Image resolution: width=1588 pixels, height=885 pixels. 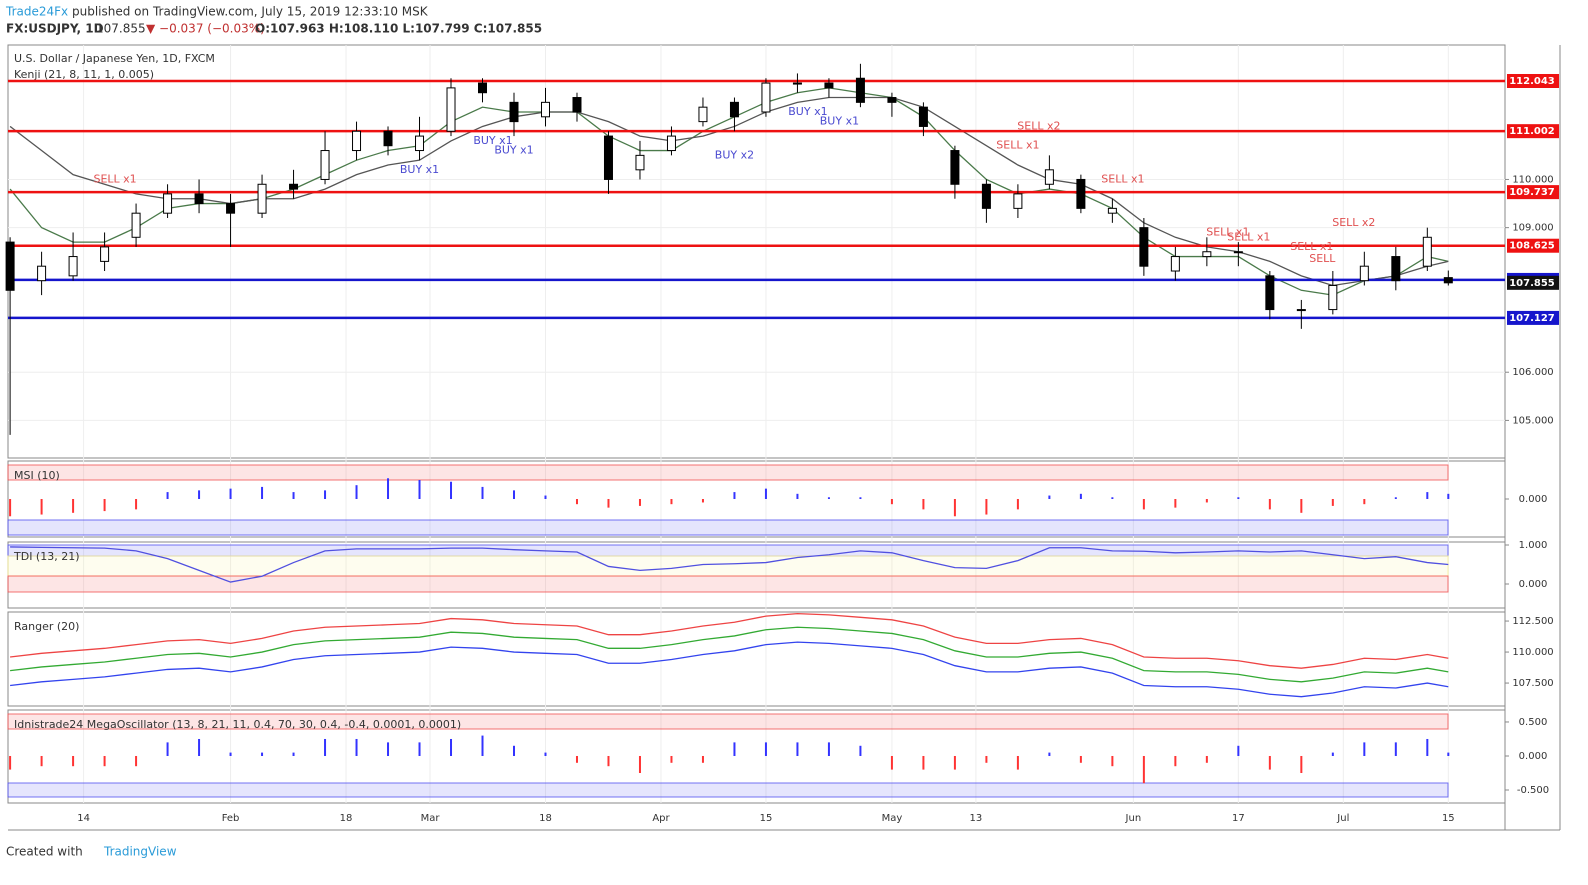 What do you see at coordinates (1532, 683) in the screenshot?
I see `y-tick-label: 107.500` at bounding box center [1532, 683].